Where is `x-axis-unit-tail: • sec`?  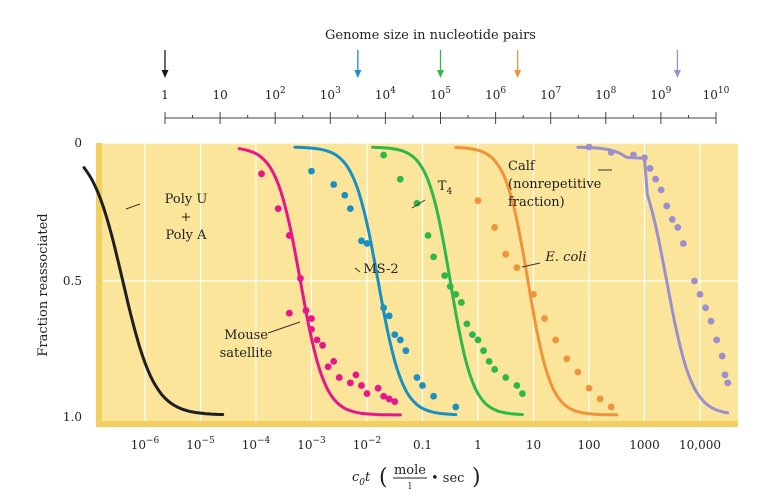 x-axis-unit-tail: • sec is located at coordinates (447, 478).